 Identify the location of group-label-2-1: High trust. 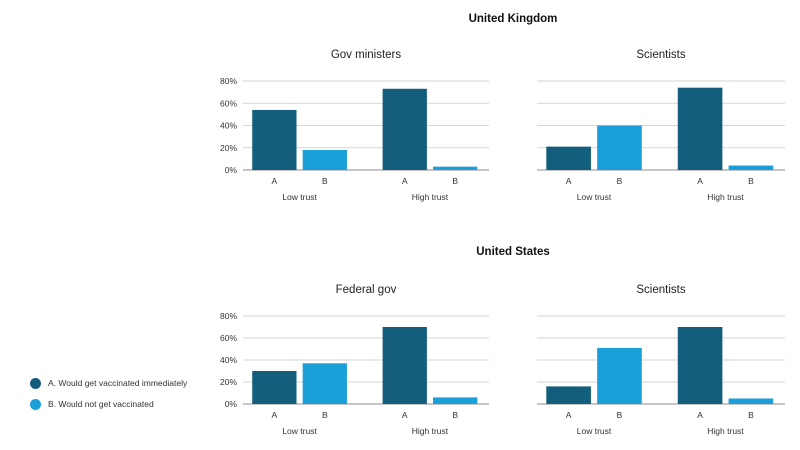
(430, 431).